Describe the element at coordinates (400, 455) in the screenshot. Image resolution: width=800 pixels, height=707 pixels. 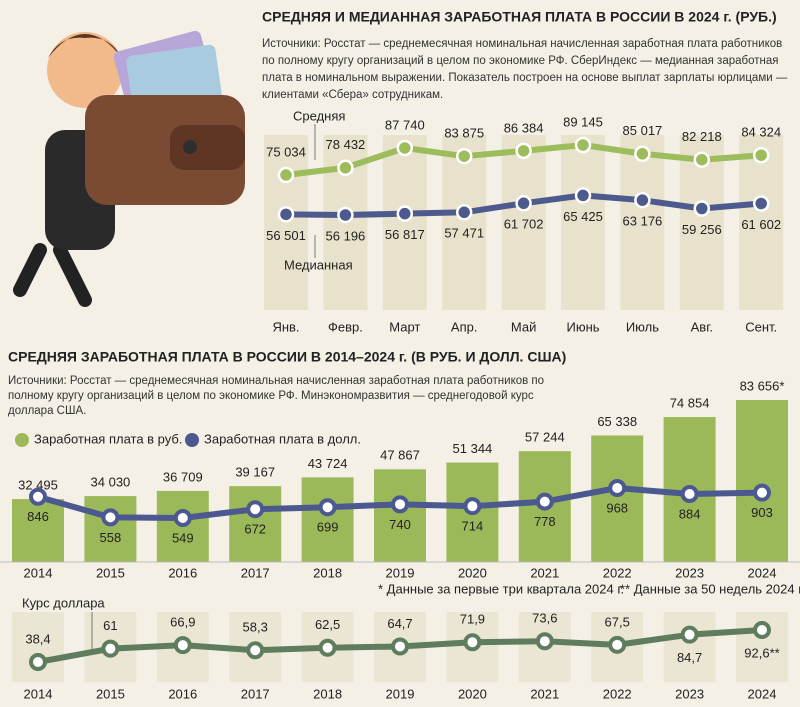
I see `value-label: 47 867` at that location.